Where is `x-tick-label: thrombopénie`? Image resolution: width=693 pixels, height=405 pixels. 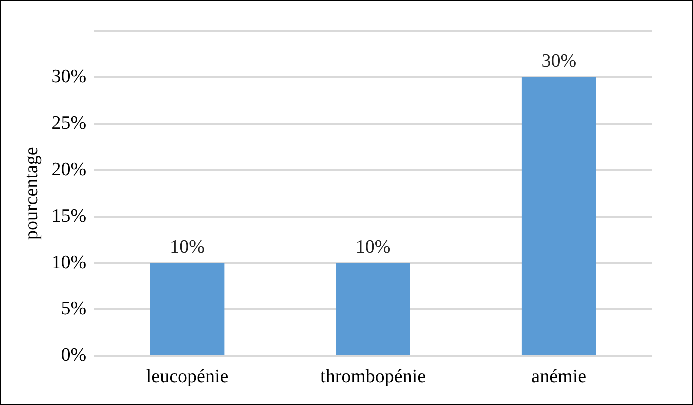 x-tick-label: thrombopénie is located at coordinates (373, 377).